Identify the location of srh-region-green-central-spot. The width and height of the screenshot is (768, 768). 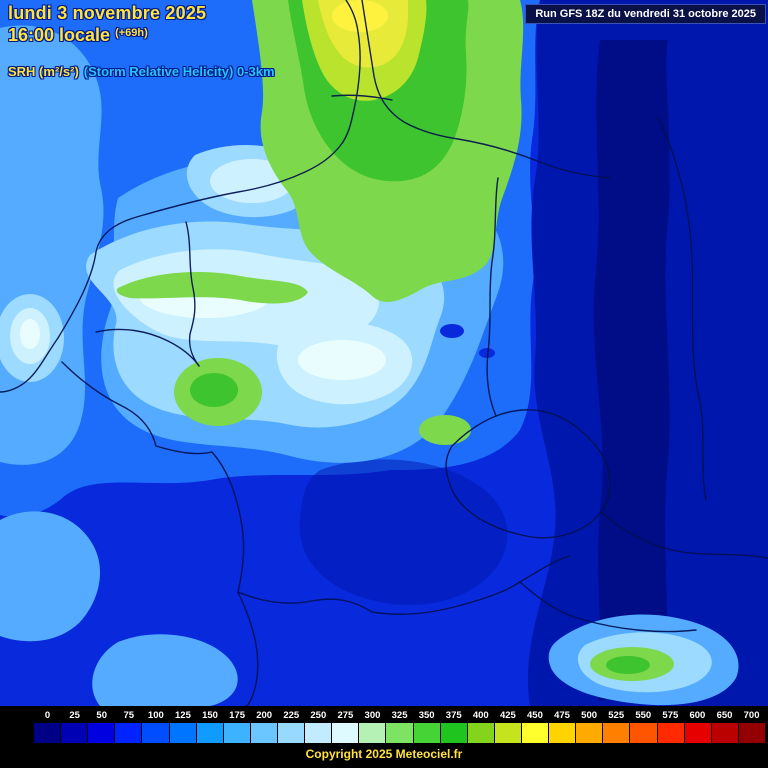
(445, 430).